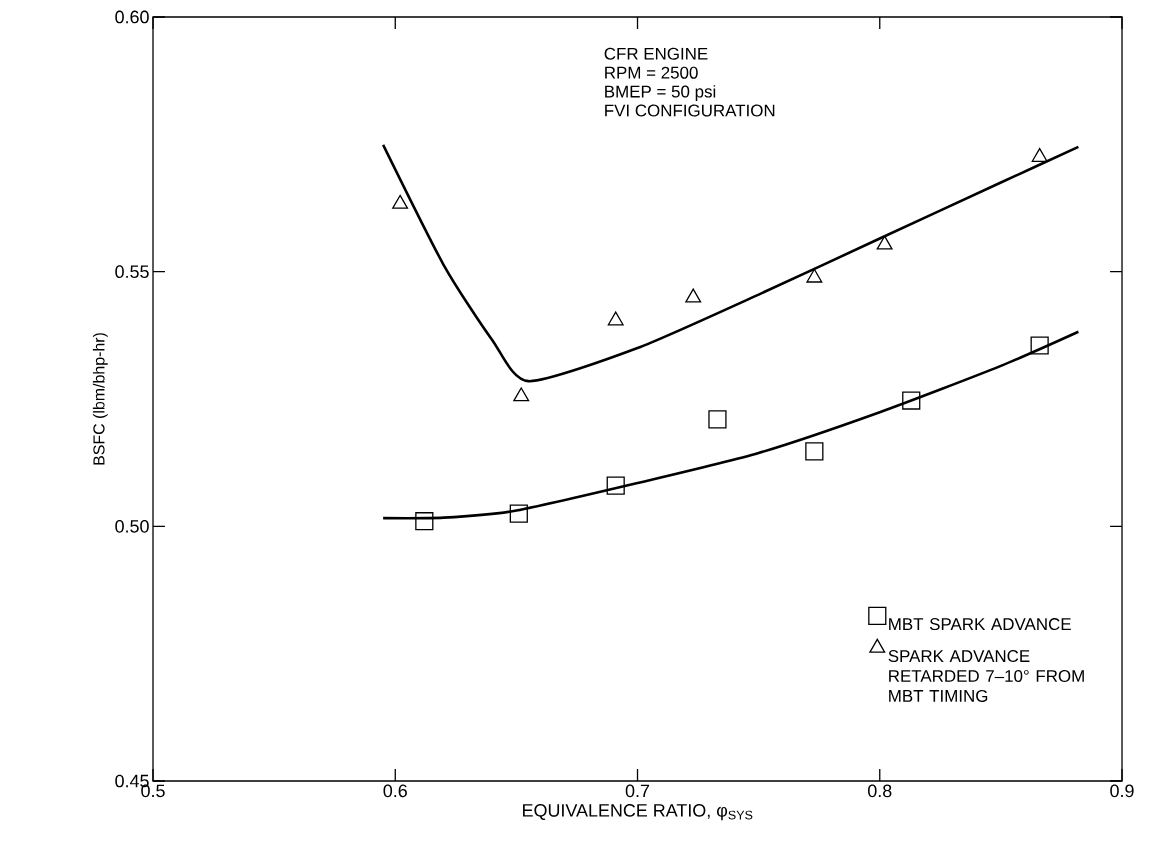 This screenshot has height=867, width=1150. I want to click on annotation: RPM = 2500, so click(651, 72).